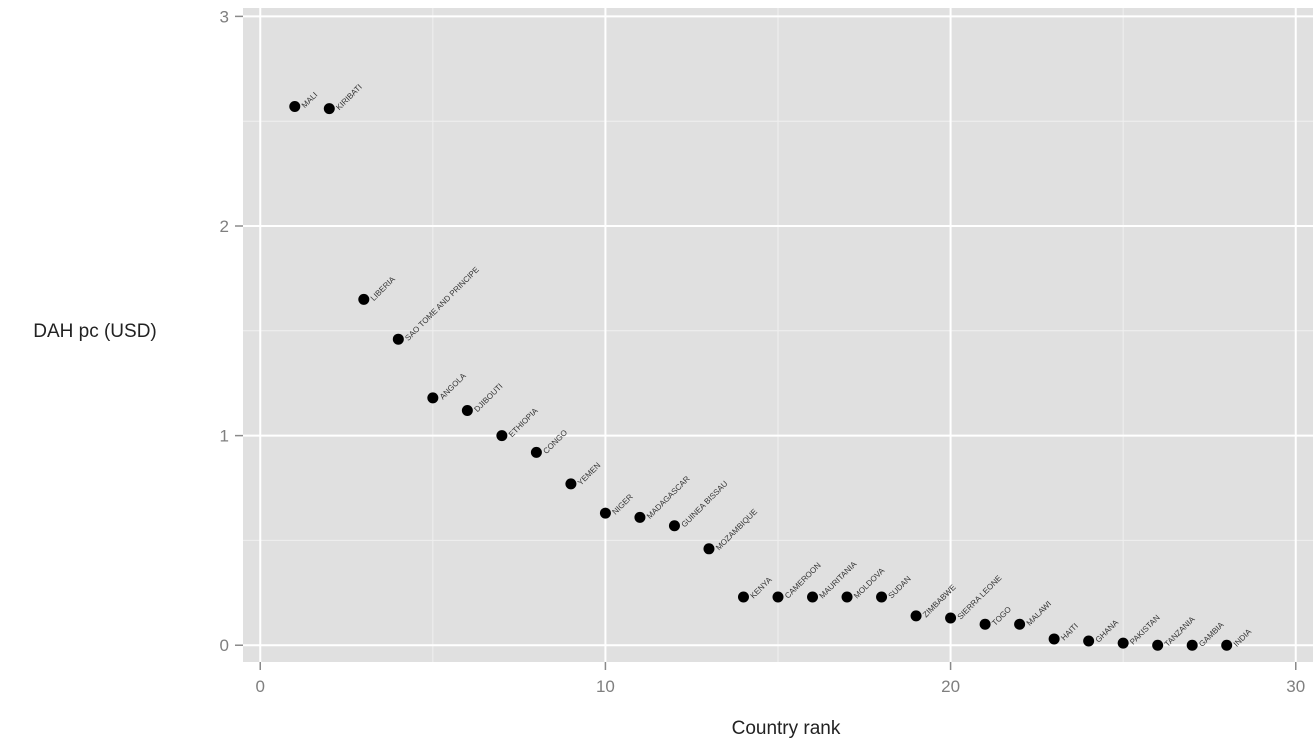 This screenshot has width=1313, height=739. I want to click on y-axis-title: DAH pc (USD), so click(95, 331).